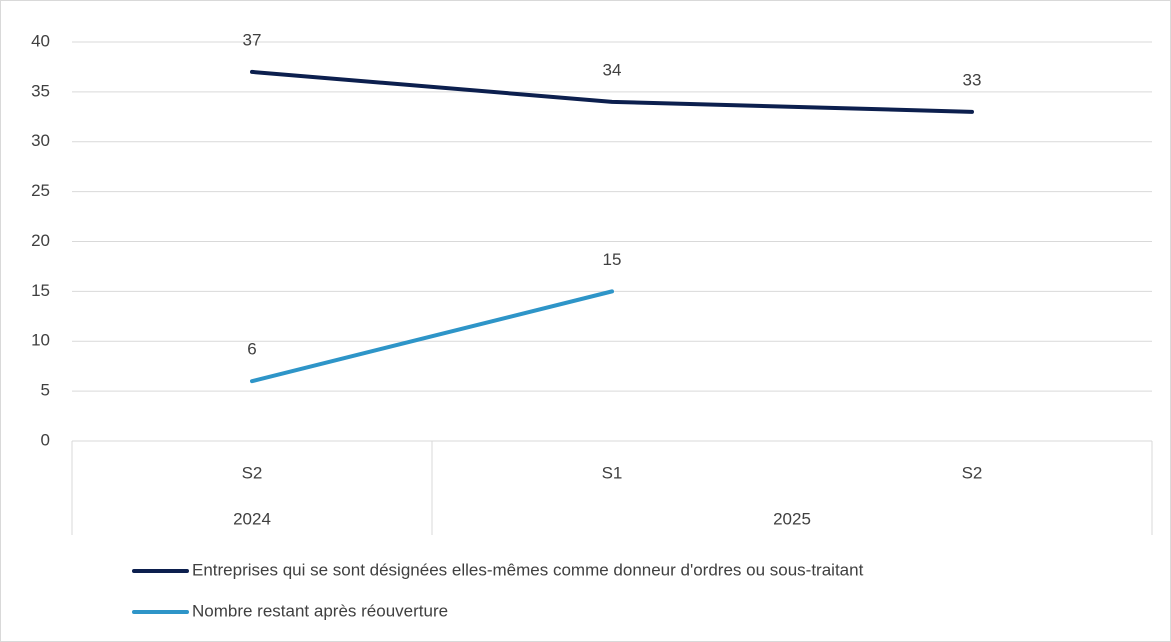 This screenshot has width=1171, height=642. What do you see at coordinates (40, 340) in the screenshot?
I see `y-tick-label: 10` at bounding box center [40, 340].